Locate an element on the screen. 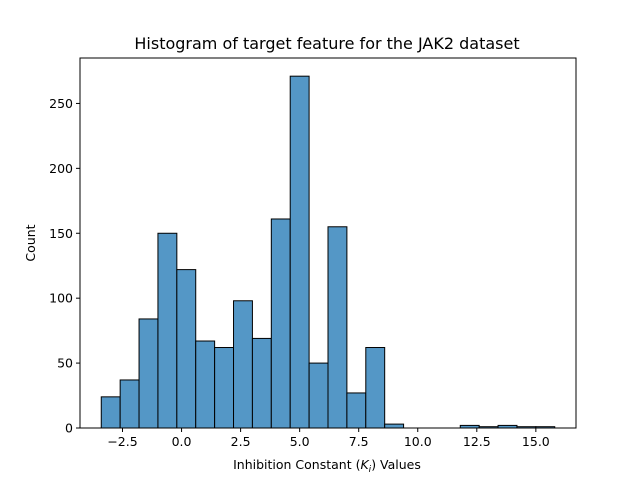 The image size is (640, 480). x-tick-label: 12.5 is located at coordinates (477, 441).